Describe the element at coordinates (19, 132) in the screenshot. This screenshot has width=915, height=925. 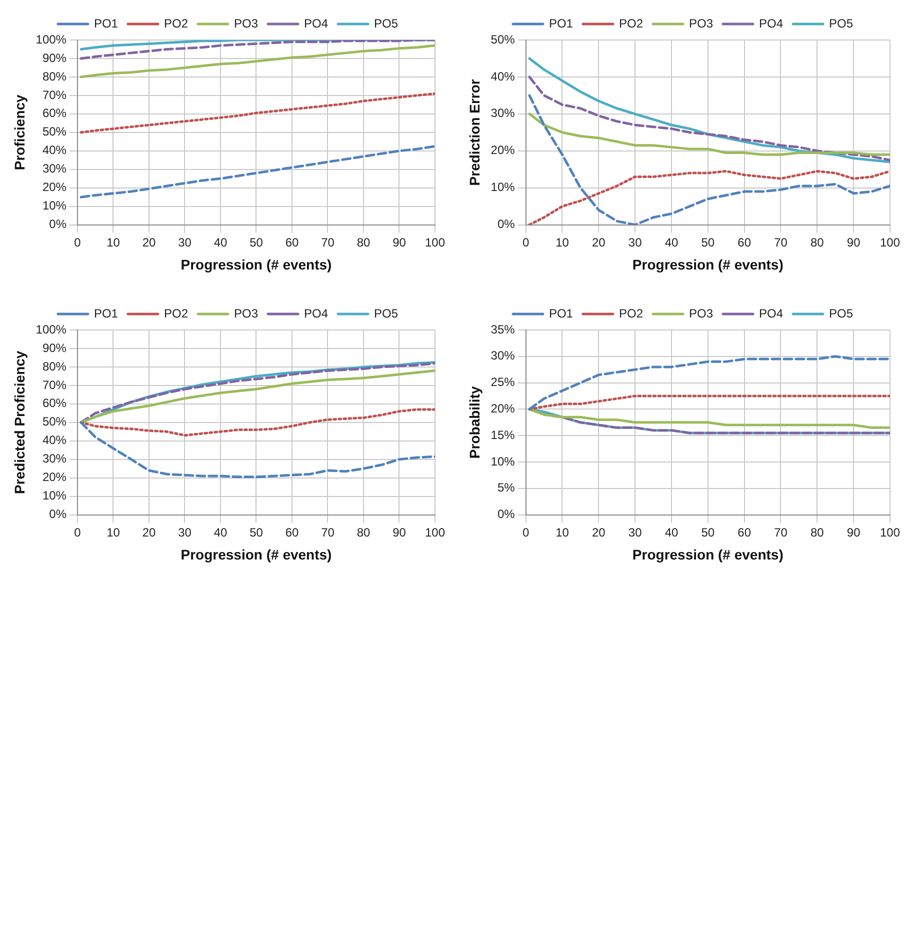
I see `y-axis-title: Proficiency` at that location.